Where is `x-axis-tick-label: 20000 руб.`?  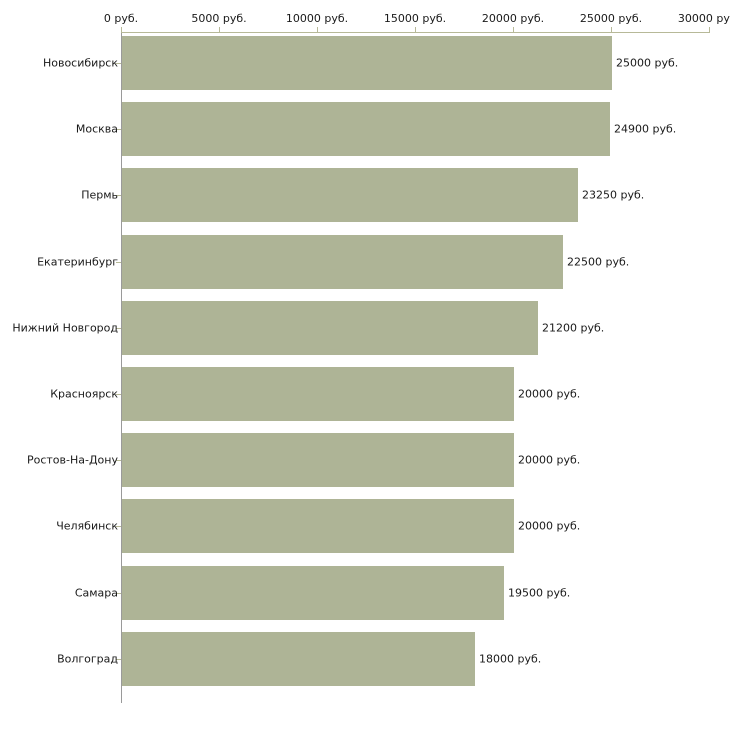 x-axis-tick-label: 20000 руб. is located at coordinates (513, 18).